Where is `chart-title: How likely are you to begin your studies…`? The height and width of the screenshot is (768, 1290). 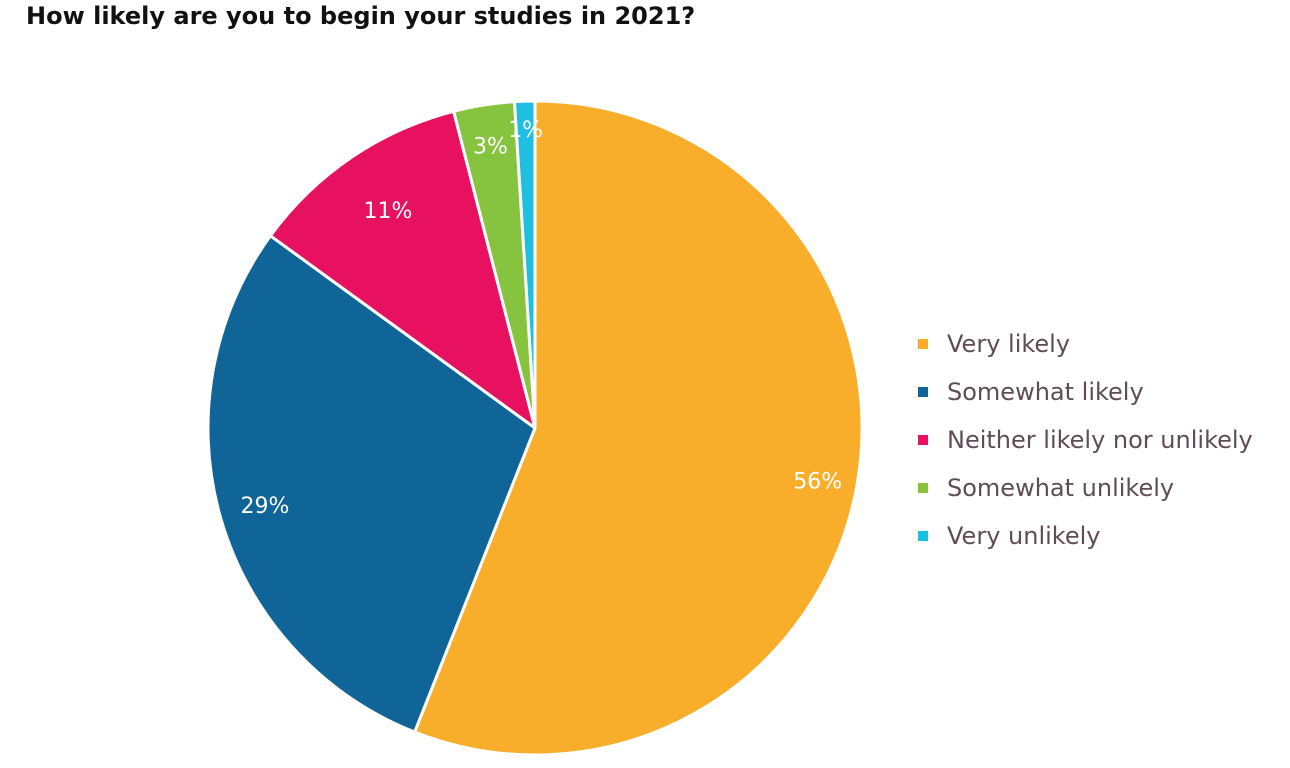
chart-title: How likely are you to begin your studies… is located at coordinates (361, 16).